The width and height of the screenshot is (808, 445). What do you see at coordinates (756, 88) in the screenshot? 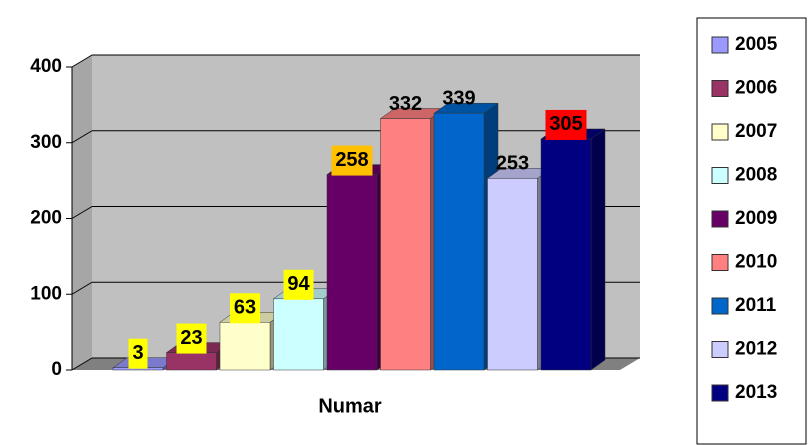
I see `legend-label: 2006` at bounding box center [756, 88].